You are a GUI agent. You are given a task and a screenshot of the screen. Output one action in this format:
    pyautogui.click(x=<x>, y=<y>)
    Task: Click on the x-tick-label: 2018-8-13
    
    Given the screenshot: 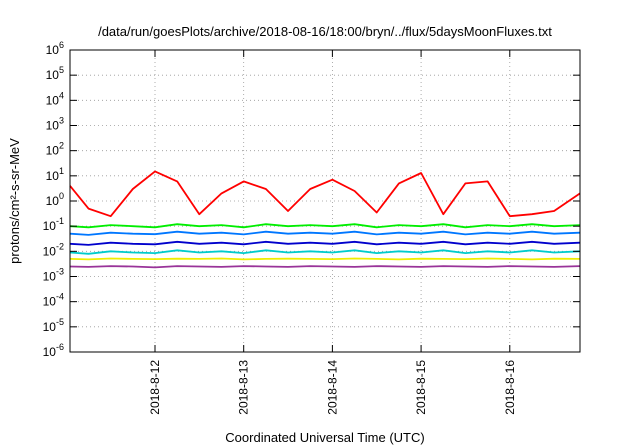 What is the action you would take?
    pyautogui.click(x=244, y=387)
    